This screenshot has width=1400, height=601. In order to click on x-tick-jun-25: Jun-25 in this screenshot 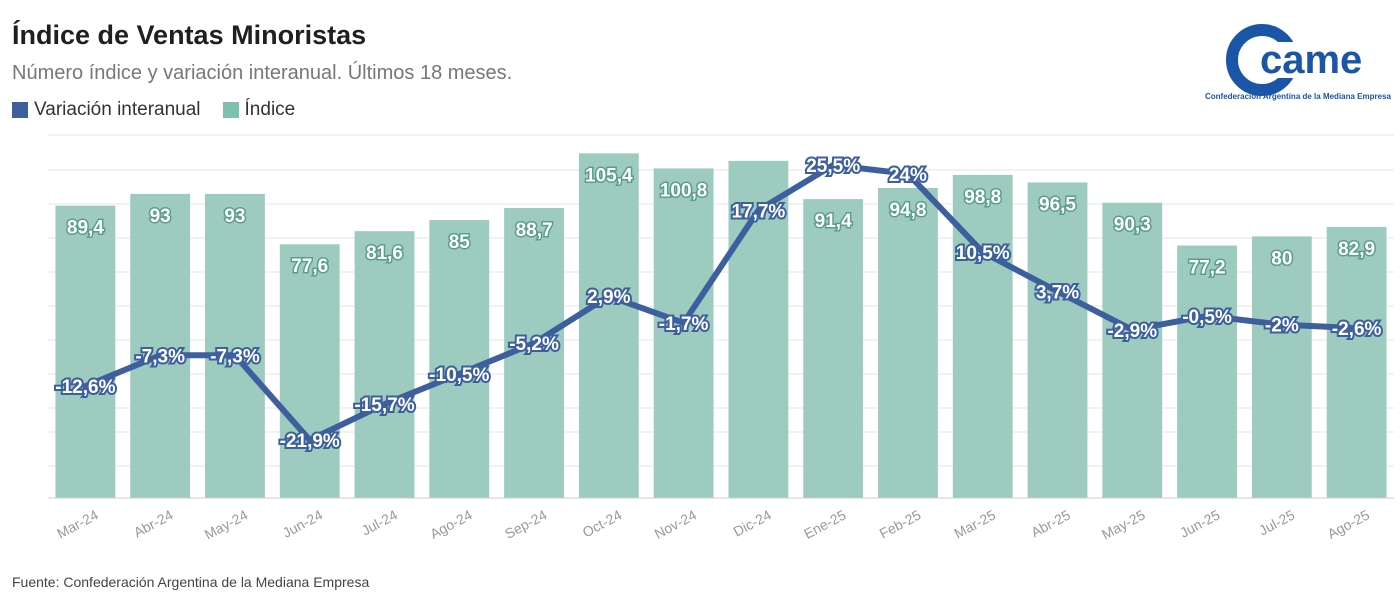, I will do `click(1199, 523)`.